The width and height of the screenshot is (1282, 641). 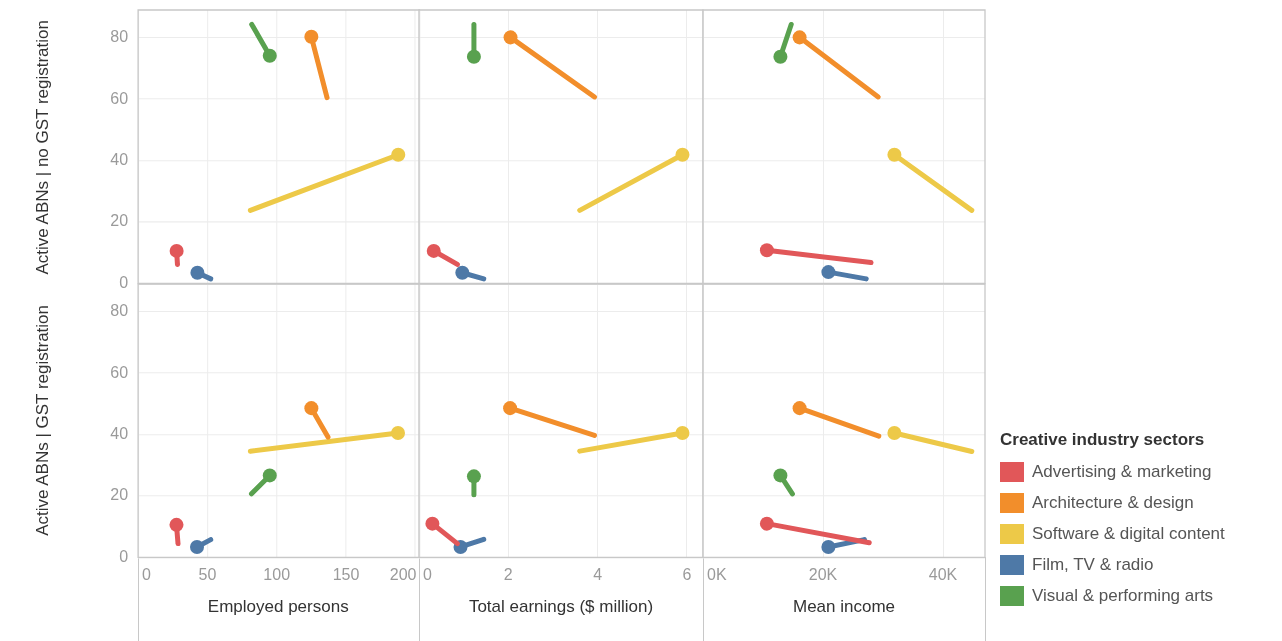 What do you see at coordinates (42, 420) in the screenshot?
I see `y-axis-title: Active ABNs | GST registration` at bounding box center [42, 420].